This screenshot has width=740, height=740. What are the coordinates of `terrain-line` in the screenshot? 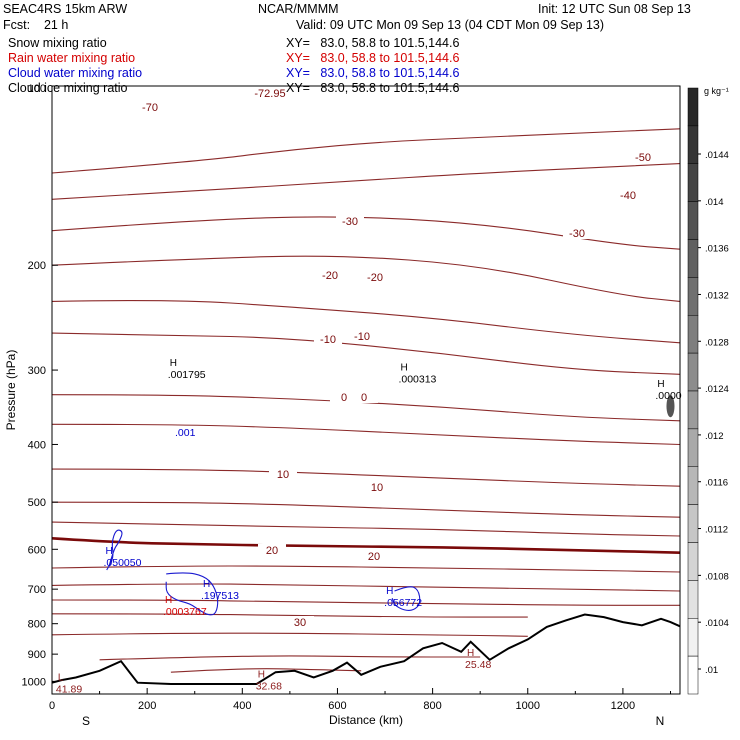 It's located at (366, 649).